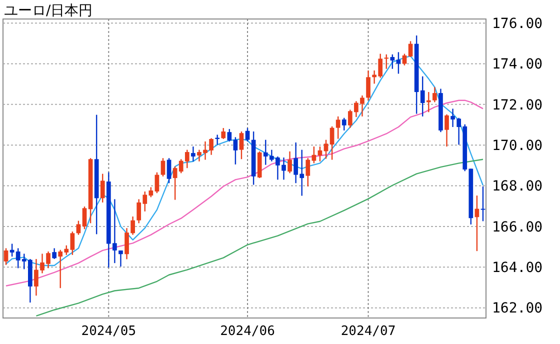  What do you see at coordinates (368, 331) in the screenshot?
I see `x-tick-label: 2024/07` at bounding box center [368, 331].